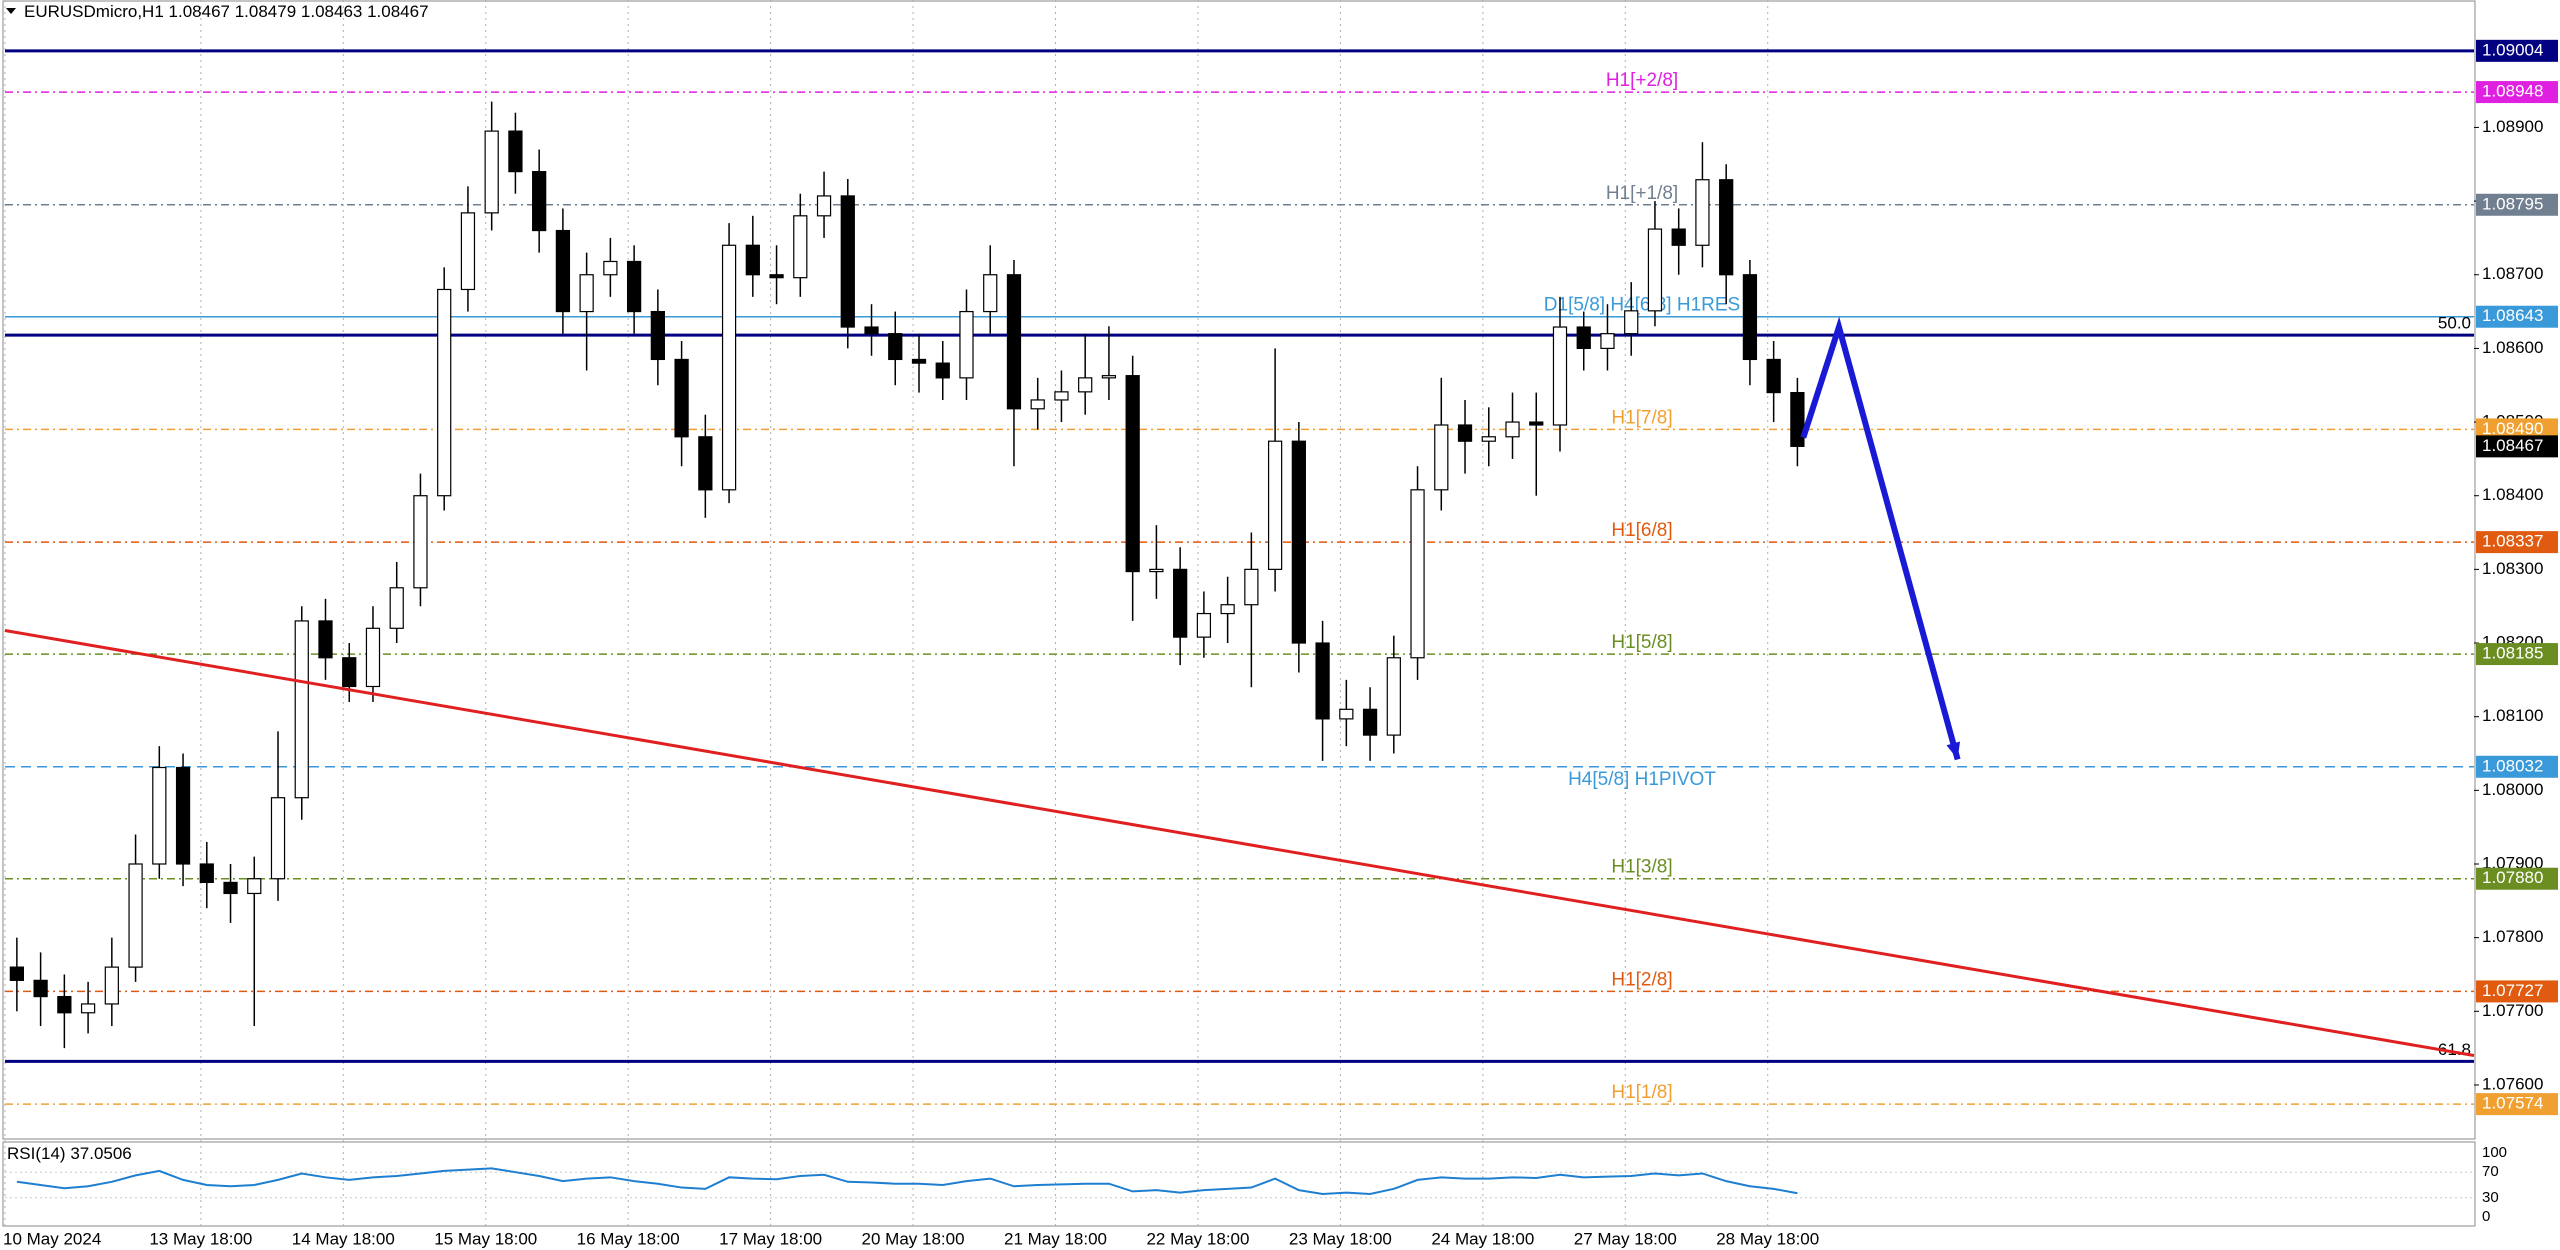 The image size is (2560, 1250). I want to click on rsi-tick-label: 30, so click(2490, 1197).